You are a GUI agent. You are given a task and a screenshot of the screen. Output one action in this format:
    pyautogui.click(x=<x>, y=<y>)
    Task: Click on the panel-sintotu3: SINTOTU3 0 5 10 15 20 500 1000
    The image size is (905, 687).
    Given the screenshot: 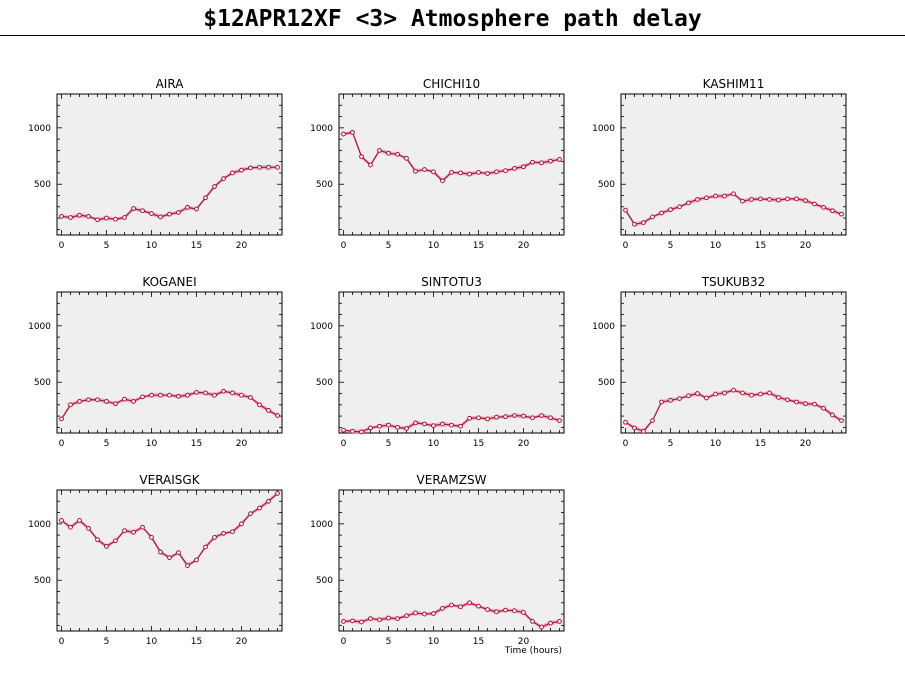 What is the action you would take?
    pyautogui.click(x=437, y=362)
    